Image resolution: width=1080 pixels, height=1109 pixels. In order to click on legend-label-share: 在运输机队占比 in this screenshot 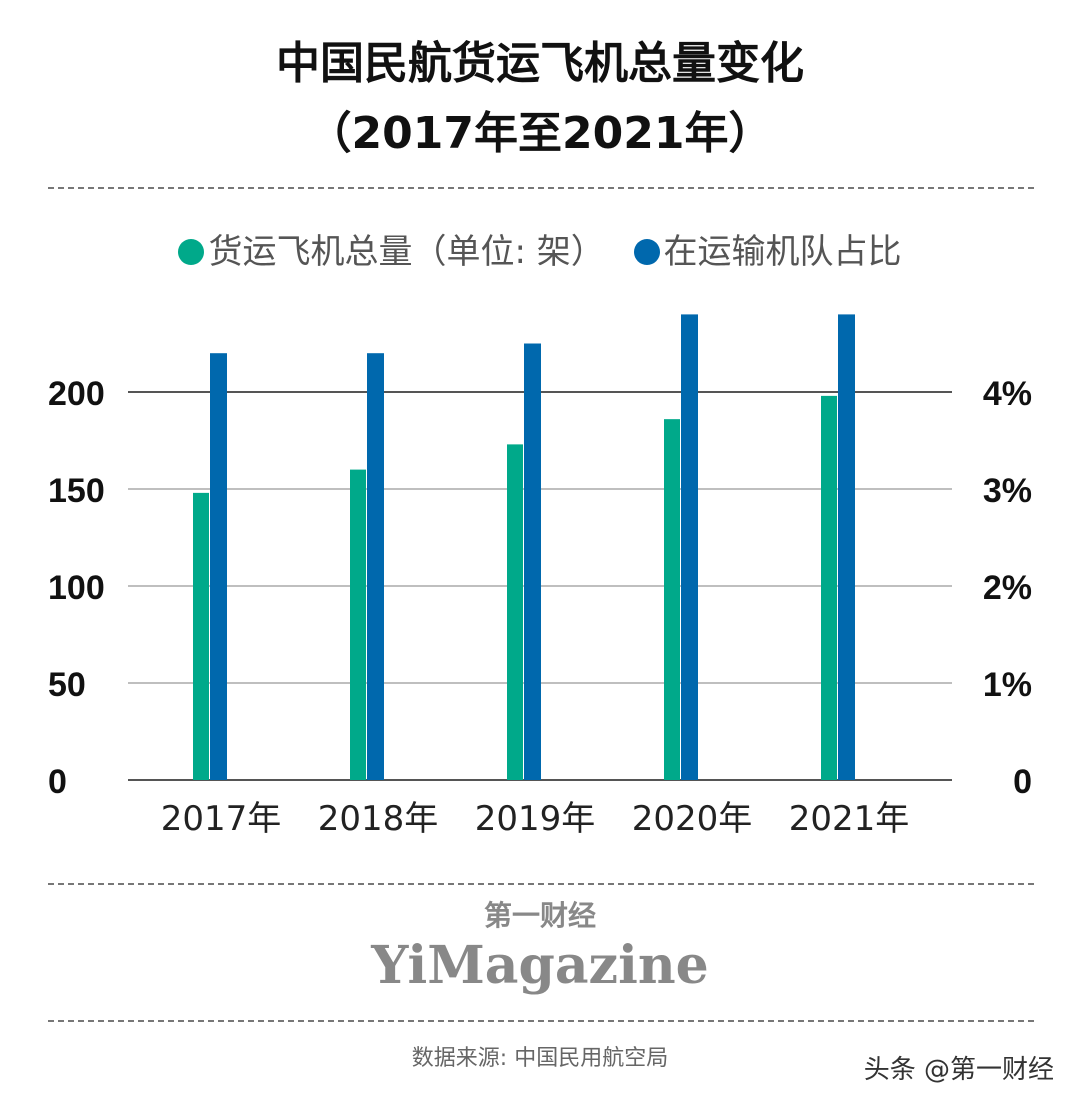, I will do `click(782, 252)`.